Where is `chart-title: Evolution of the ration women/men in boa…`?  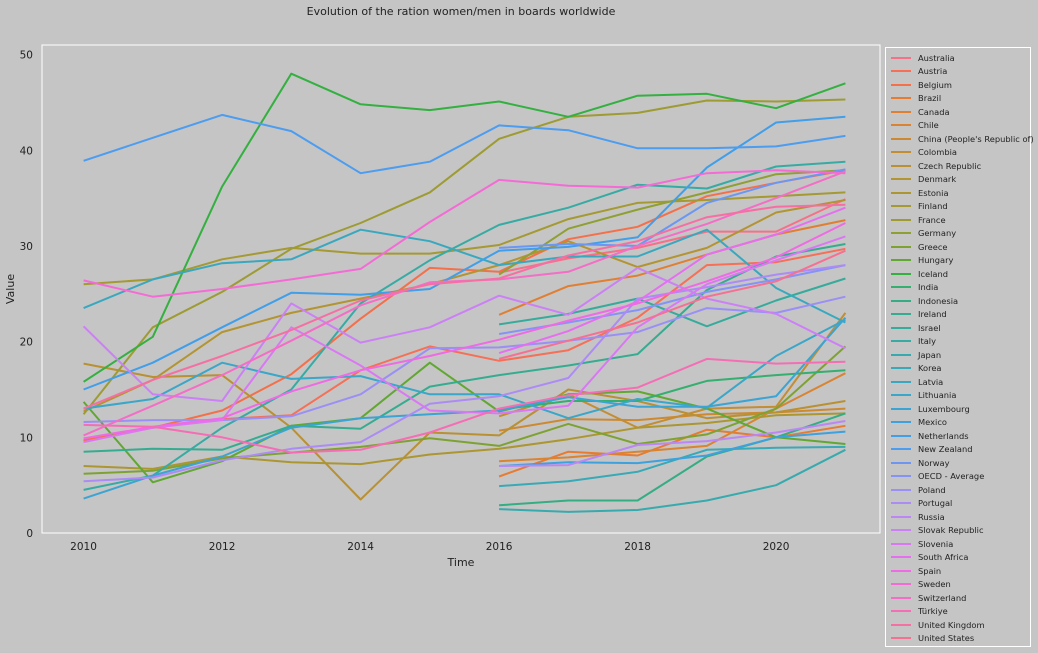
chart-title: Evolution of the ration women/men in boa… is located at coordinates (461, 11).